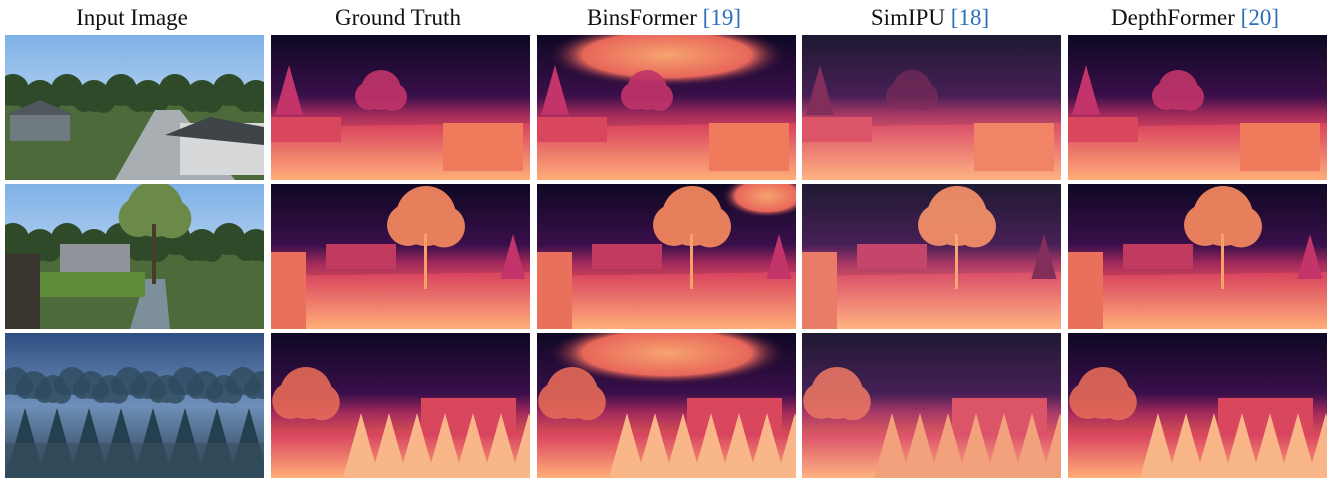 This screenshot has width=1327, height=478. Describe the element at coordinates (95, 258) in the screenshot. I see `house-shape` at that location.